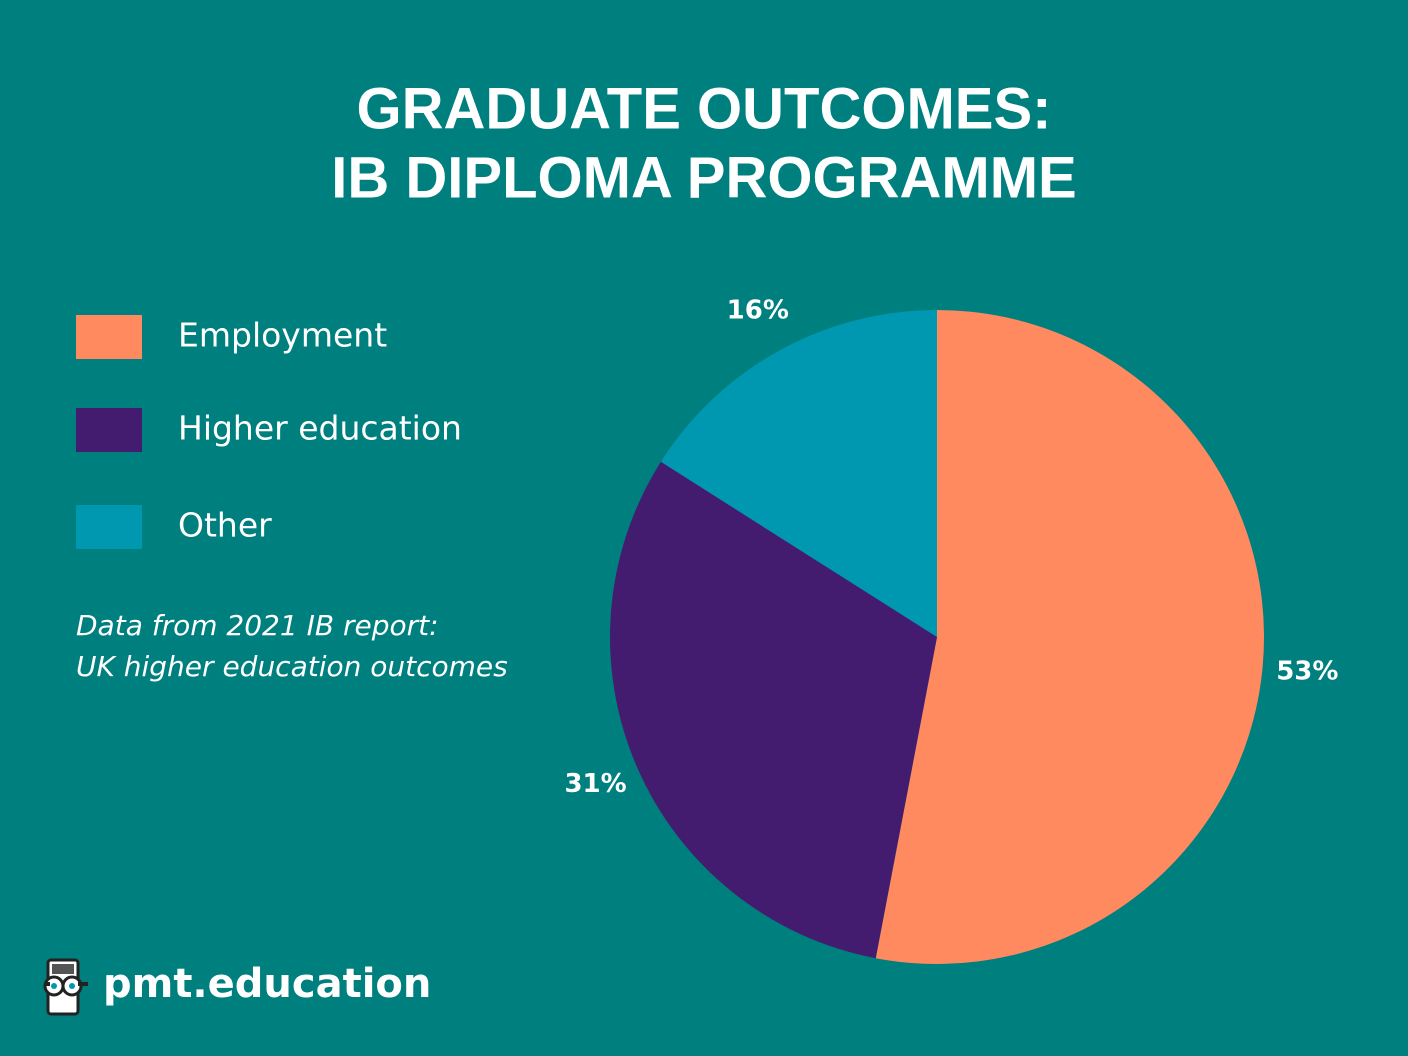 The image size is (1408, 1056). I want to click on value-label: 53%, so click(1307, 672).